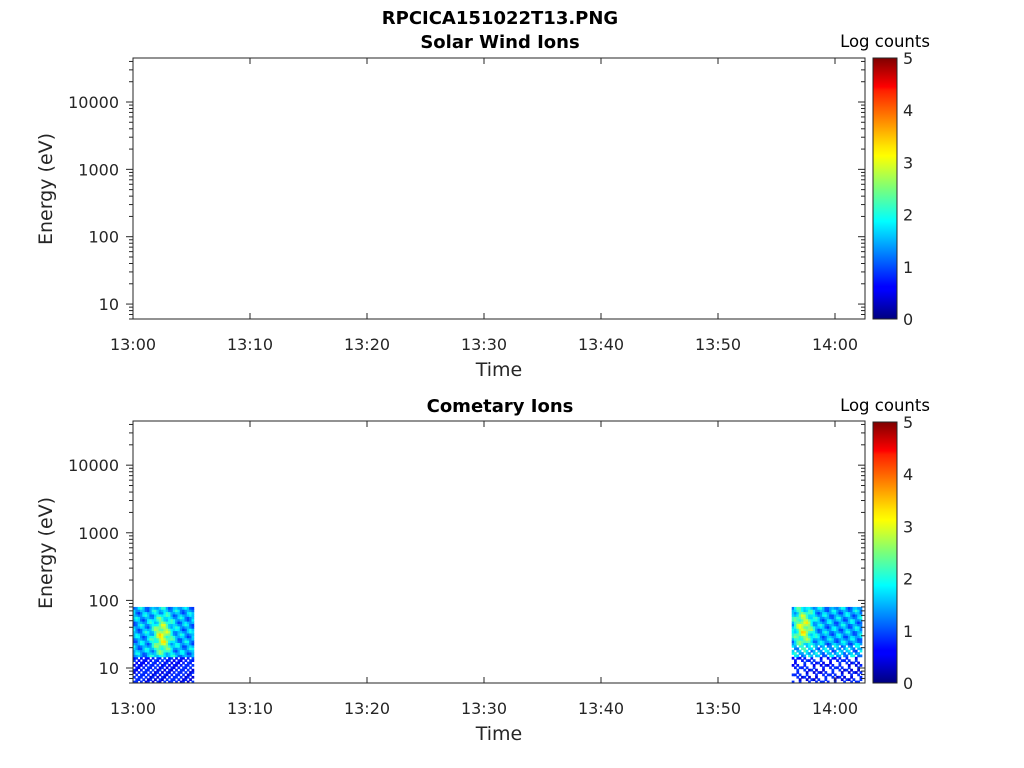 The width and height of the screenshot is (1024, 768). What do you see at coordinates (908, 683) in the screenshot?
I see `colorbar-tick-label: 0` at bounding box center [908, 683].